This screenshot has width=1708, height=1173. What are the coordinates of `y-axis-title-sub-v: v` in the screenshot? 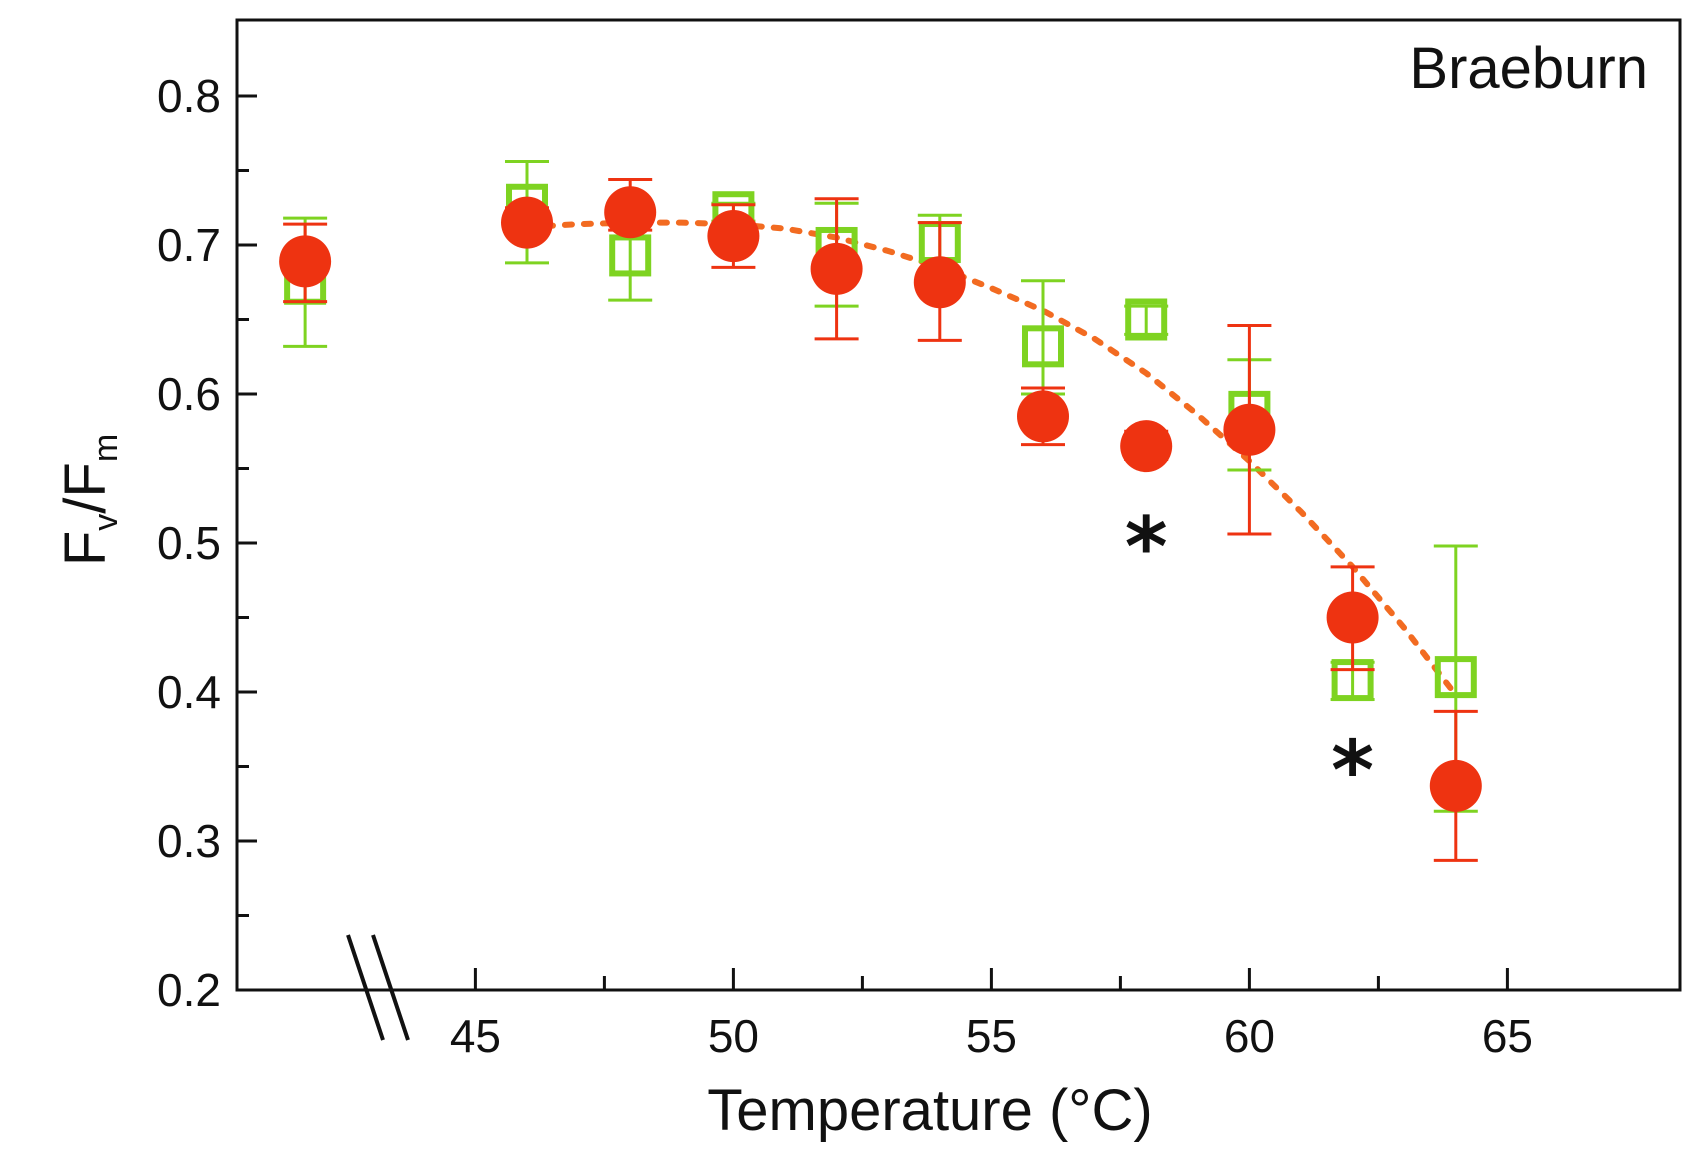 It's located at (106, 522).